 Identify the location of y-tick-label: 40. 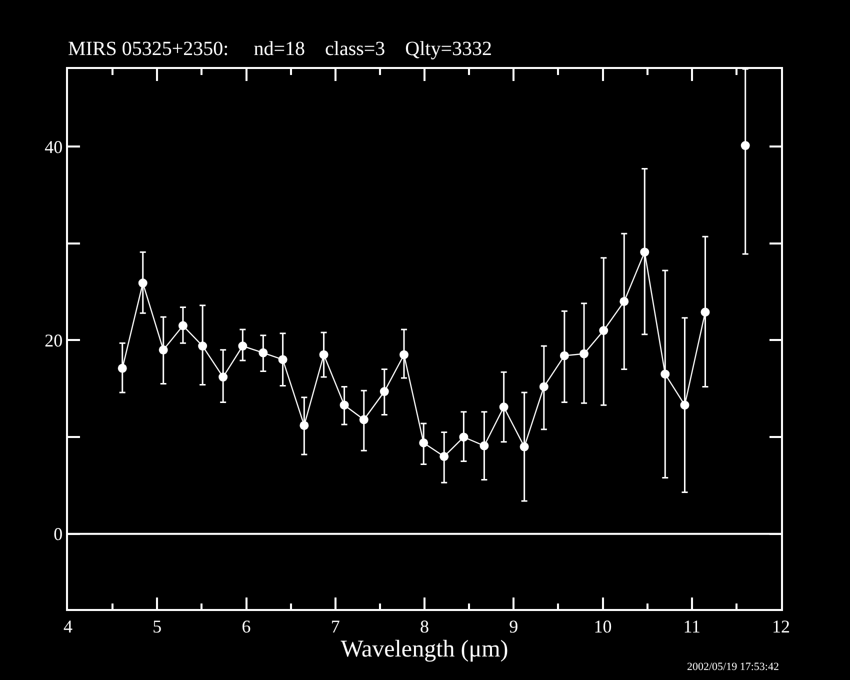
(53, 146).